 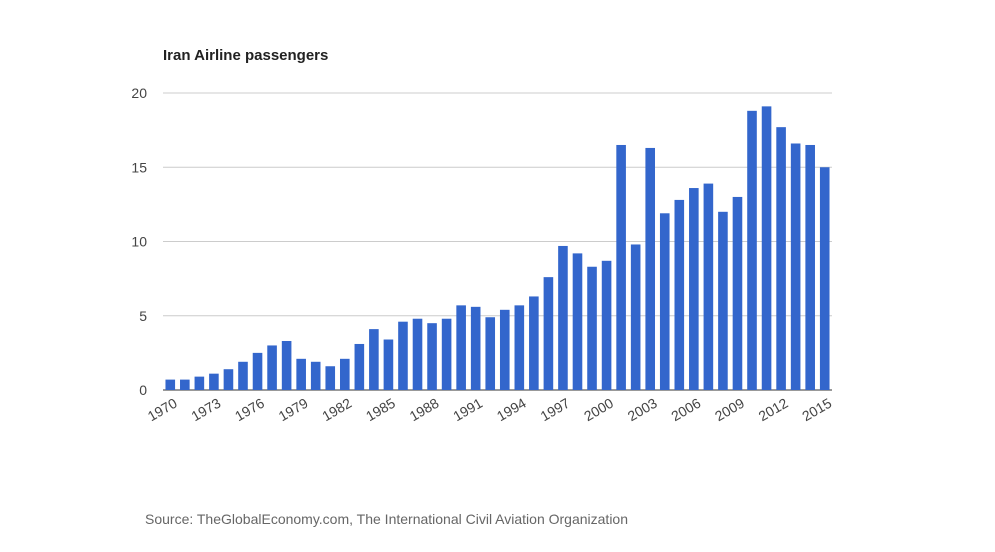 I want to click on x-tick-label: 2006, so click(x=685, y=410).